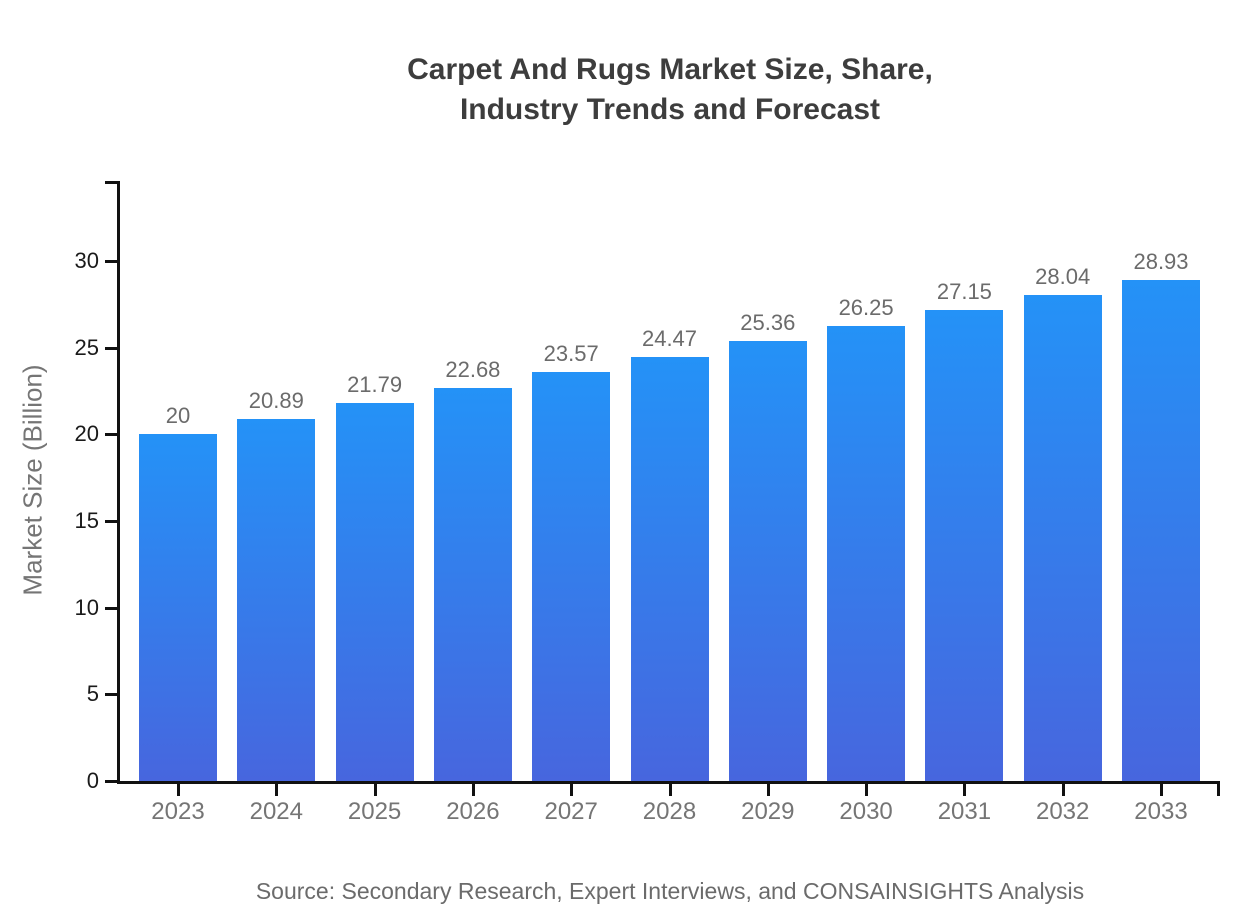  I want to click on x-tick-label-2027: 2027, so click(571, 811).